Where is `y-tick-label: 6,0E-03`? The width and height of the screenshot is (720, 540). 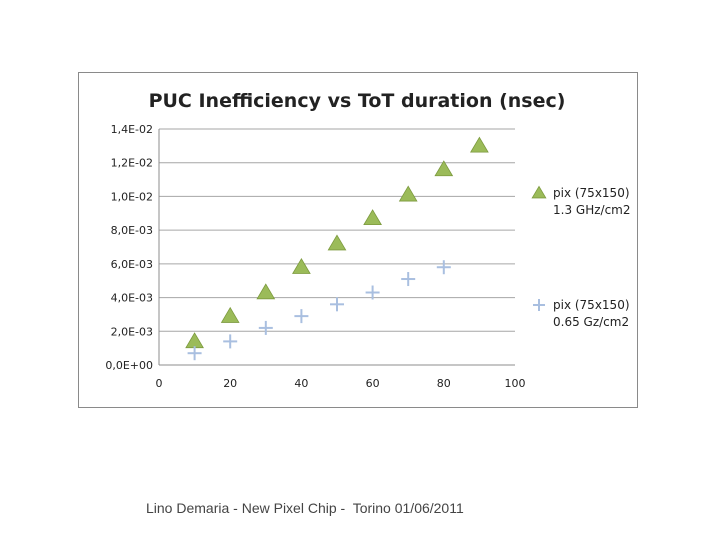 y-tick-label: 6,0E-03 is located at coordinates (132, 264).